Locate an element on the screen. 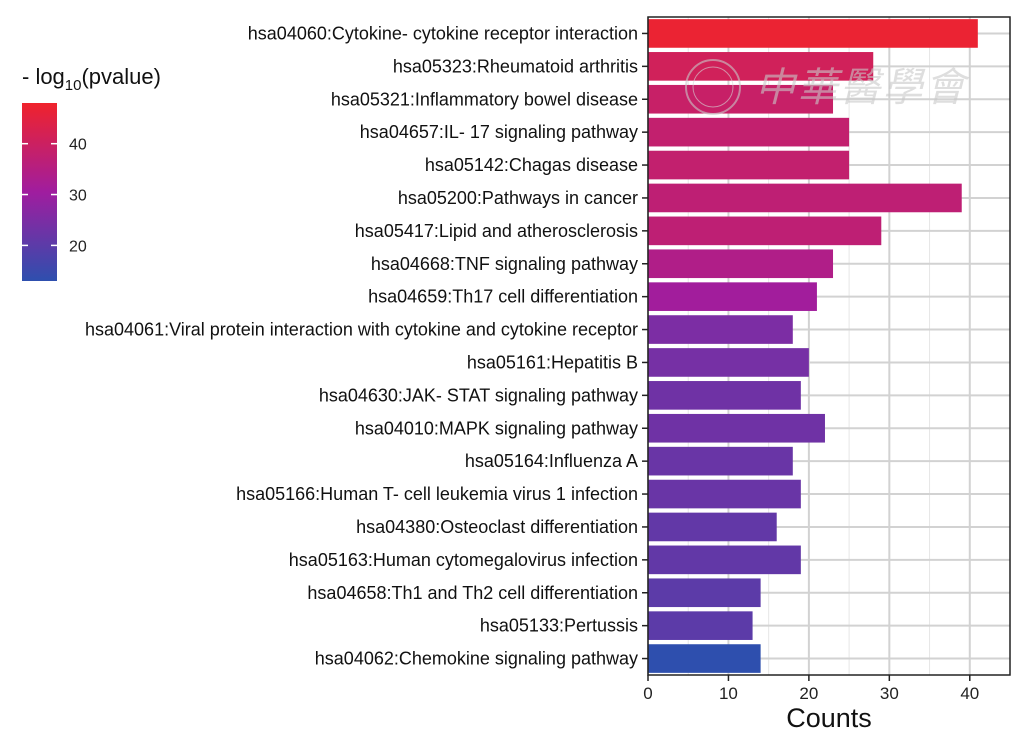 The height and width of the screenshot is (739, 1022). category-label: hsa05200:Pathways in cancer is located at coordinates (518, 198).